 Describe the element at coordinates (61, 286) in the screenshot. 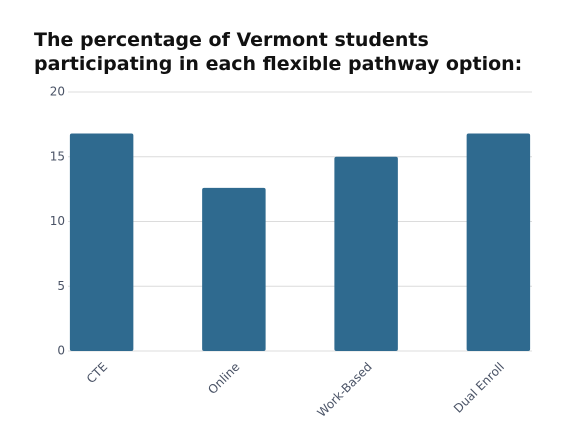

I see `y-tick-label: 5` at that location.